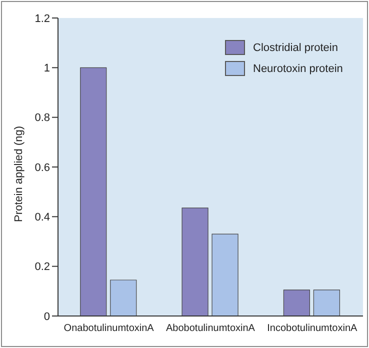  Describe the element at coordinates (42, 267) in the screenshot. I see `y-tick-label: 0.2` at that location.